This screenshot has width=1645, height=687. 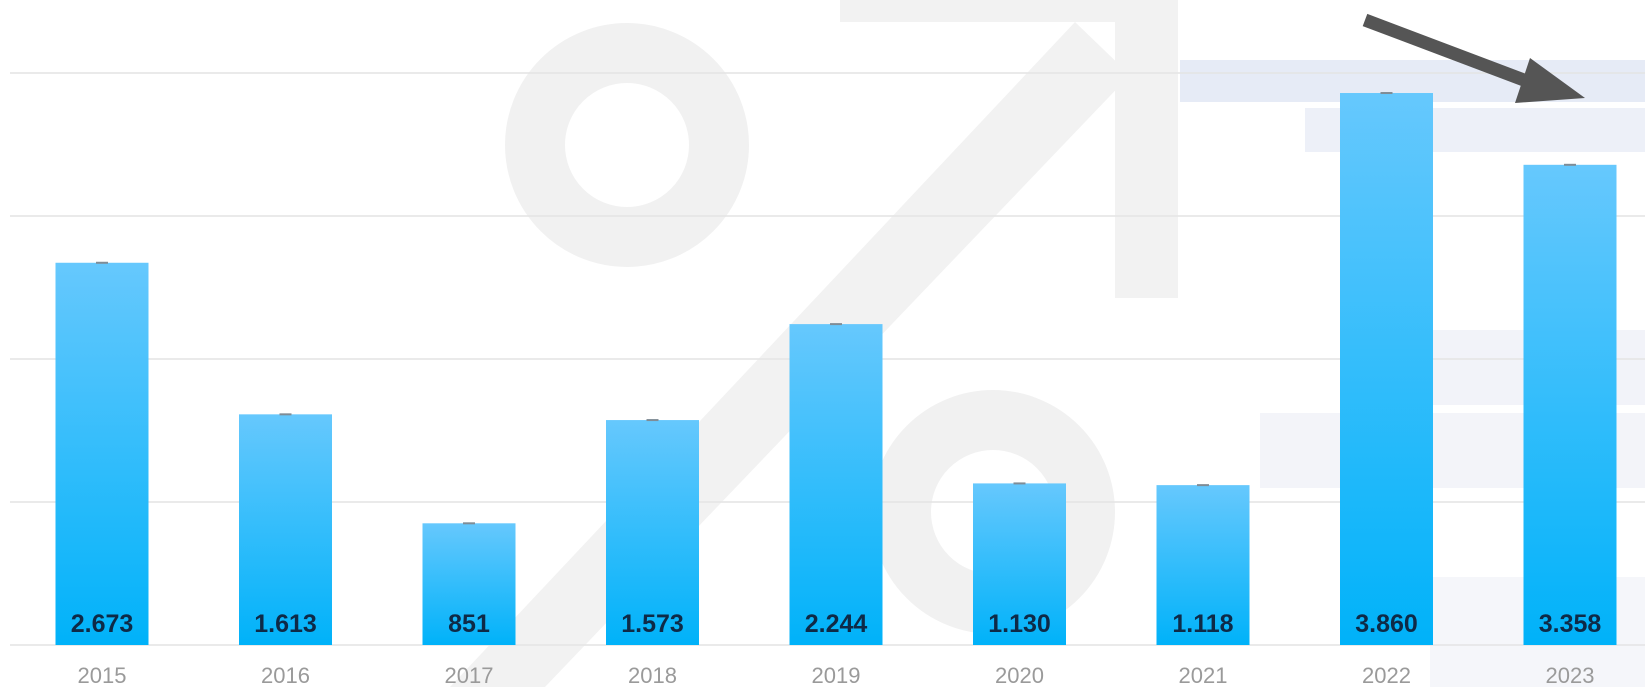 I want to click on x-tick-label-2016: 2016, so click(x=285, y=675).